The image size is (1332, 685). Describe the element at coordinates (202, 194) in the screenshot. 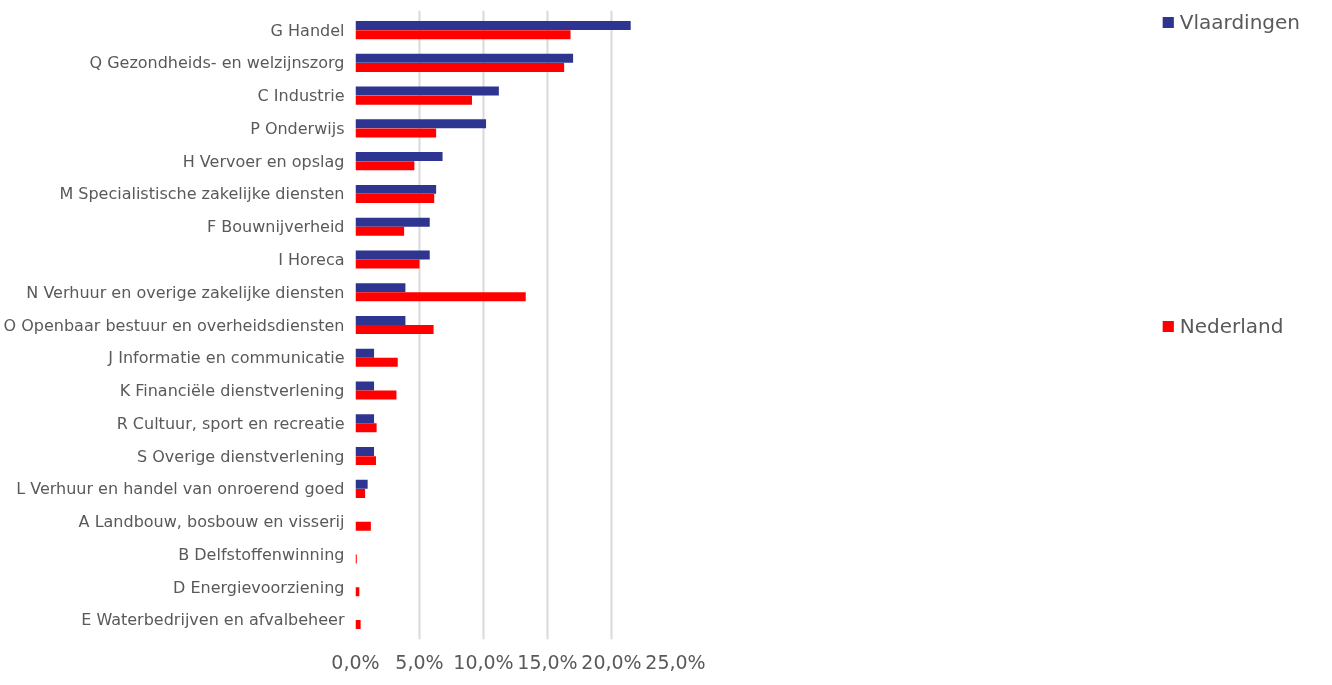

I see `y-tick-label: M Specialistische zakelijke diensten` at that location.